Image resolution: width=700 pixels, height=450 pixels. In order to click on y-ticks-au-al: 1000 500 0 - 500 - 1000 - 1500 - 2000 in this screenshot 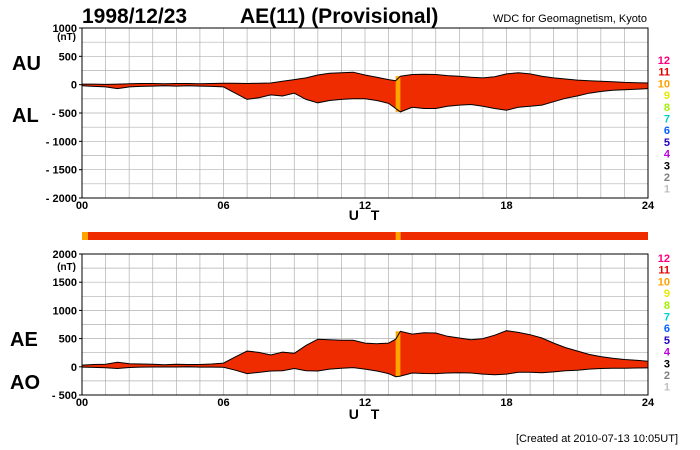, I will do `click(64, 114)`.